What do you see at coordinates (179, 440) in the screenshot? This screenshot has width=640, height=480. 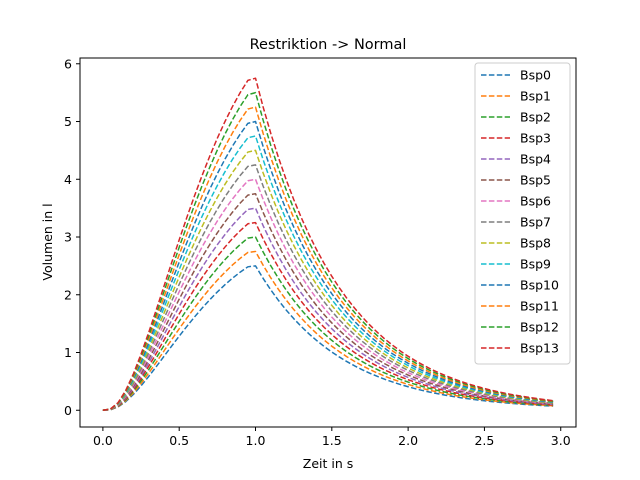 I see `x-tick-label: 0.5` at bounding box center [179, 440].